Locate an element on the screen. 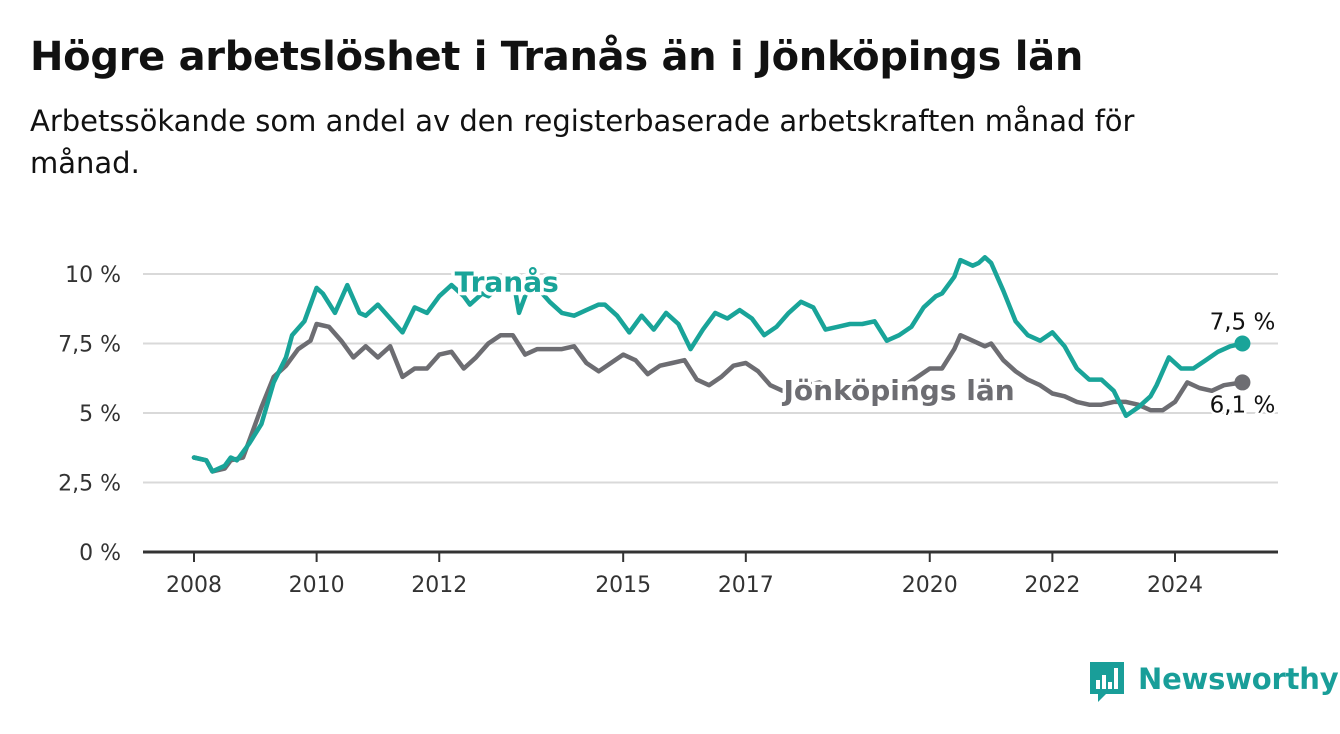 The height and width of the screenshot is (734, 1340). y-tick-label: 0 % is located at coordinates (100, 553).